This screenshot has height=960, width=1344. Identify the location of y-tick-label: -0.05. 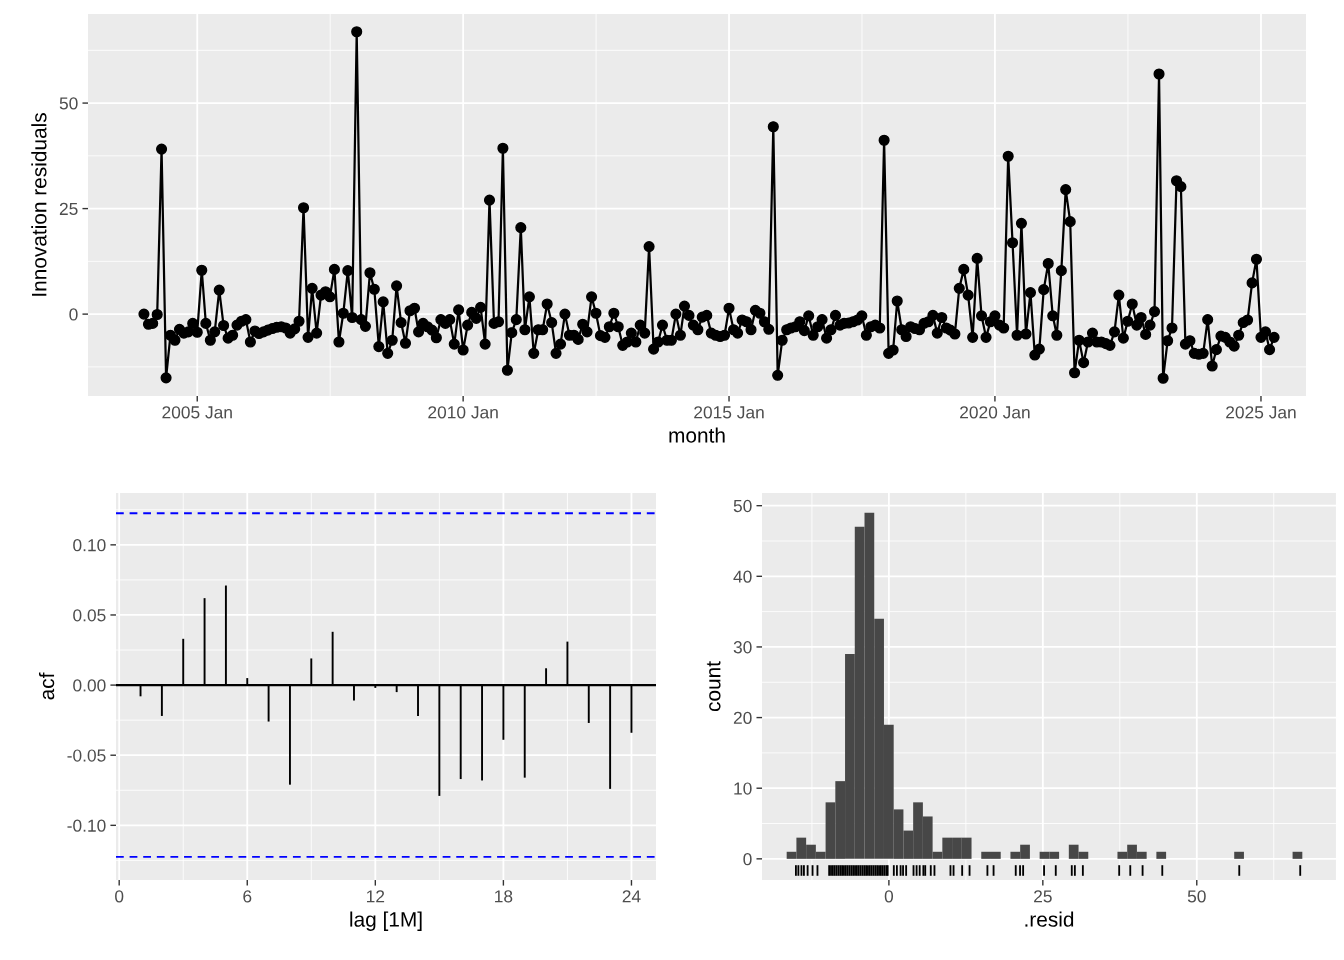
(86, 755).